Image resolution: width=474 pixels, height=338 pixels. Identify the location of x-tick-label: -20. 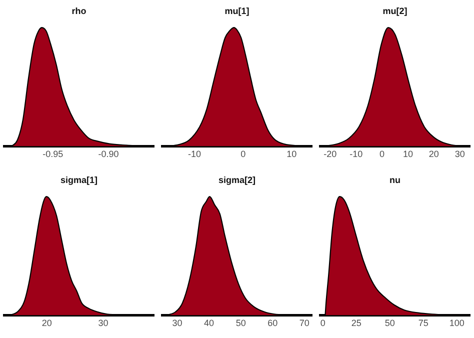
(330, 154).